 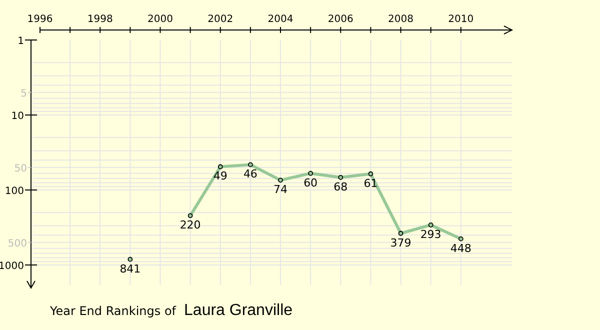 I want to click on x-tick-label: 1998, so click(x=100, y=19).